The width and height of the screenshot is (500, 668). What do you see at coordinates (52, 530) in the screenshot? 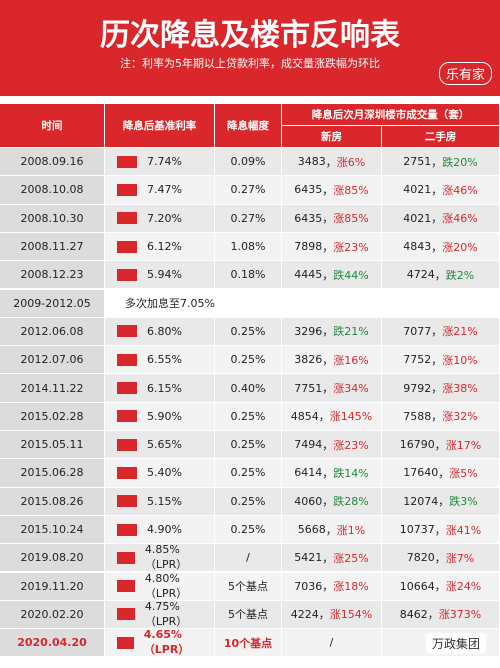
I see `time-cell: 2015.10.24` at bounding box center [52, 530].